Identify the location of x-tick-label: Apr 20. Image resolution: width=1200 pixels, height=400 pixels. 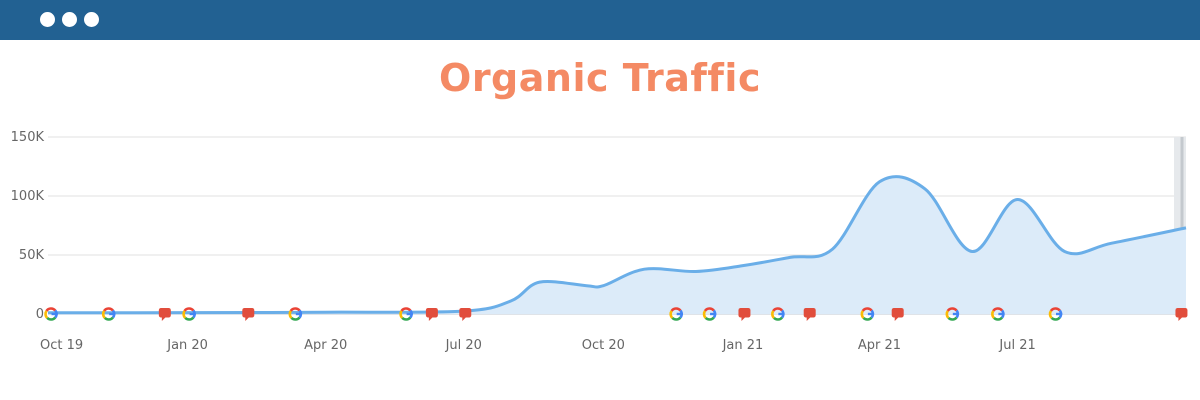
(325, 345).